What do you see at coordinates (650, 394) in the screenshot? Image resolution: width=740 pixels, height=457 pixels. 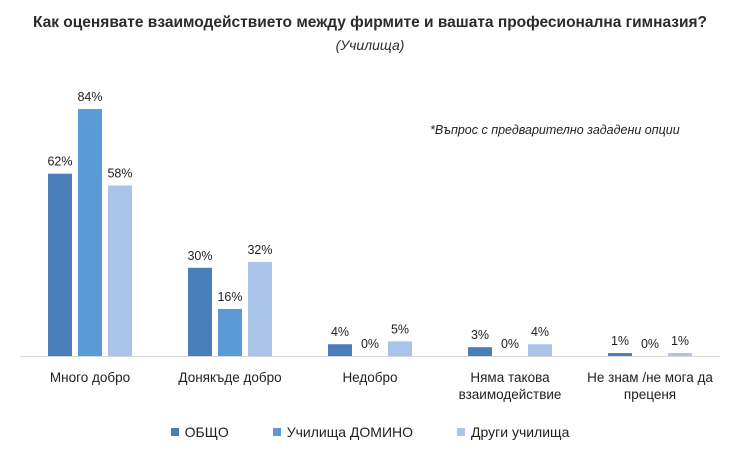 I see `category-label: преценя` at bounding box center [650, 394].